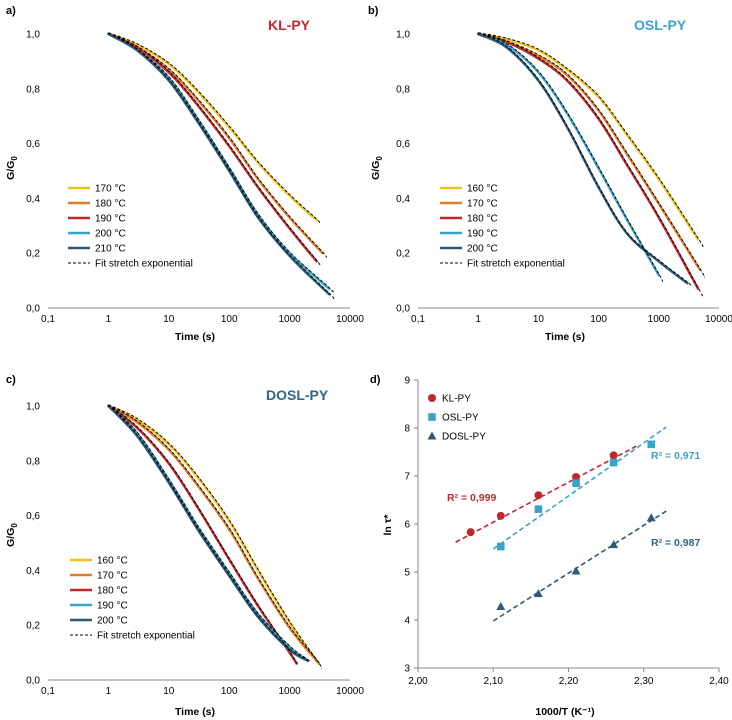 Image resolution: width=732 pixels, height=720 pixels. I want to click on y-tick-label: 8, so click(407, 429).